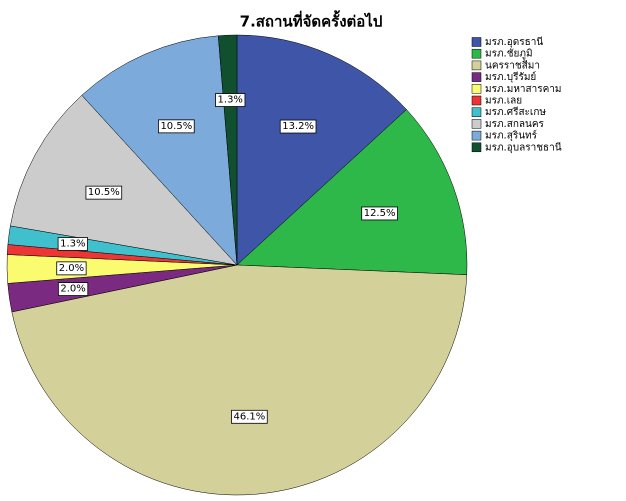 The width and height of the screenshot is (626, 501). What do you see at coordinates (515, 112) in the screenshot?
I see `legend-label: มรภ.ศรีสะเกษ` at bounding box center [515, 112].